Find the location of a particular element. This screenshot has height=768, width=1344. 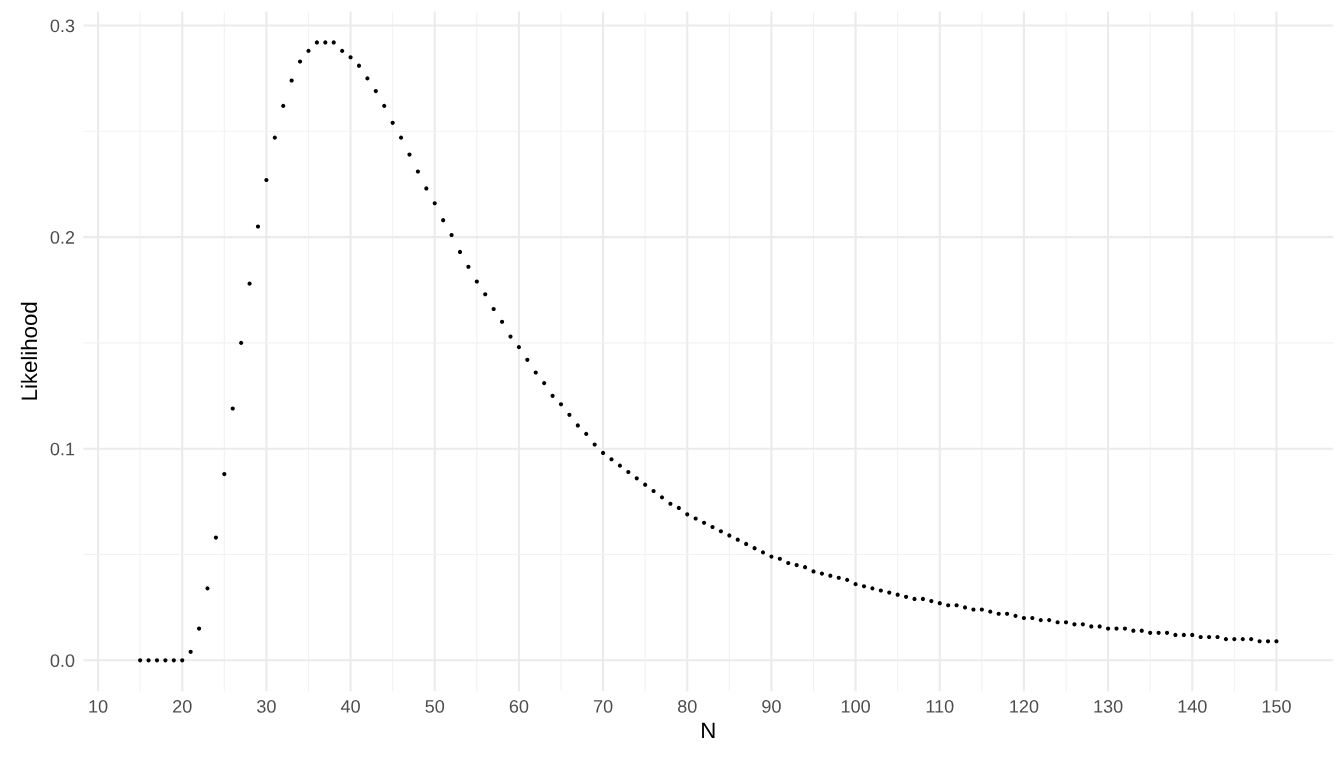

x-tick-label: 140 is located at coordinates (1192, 706).